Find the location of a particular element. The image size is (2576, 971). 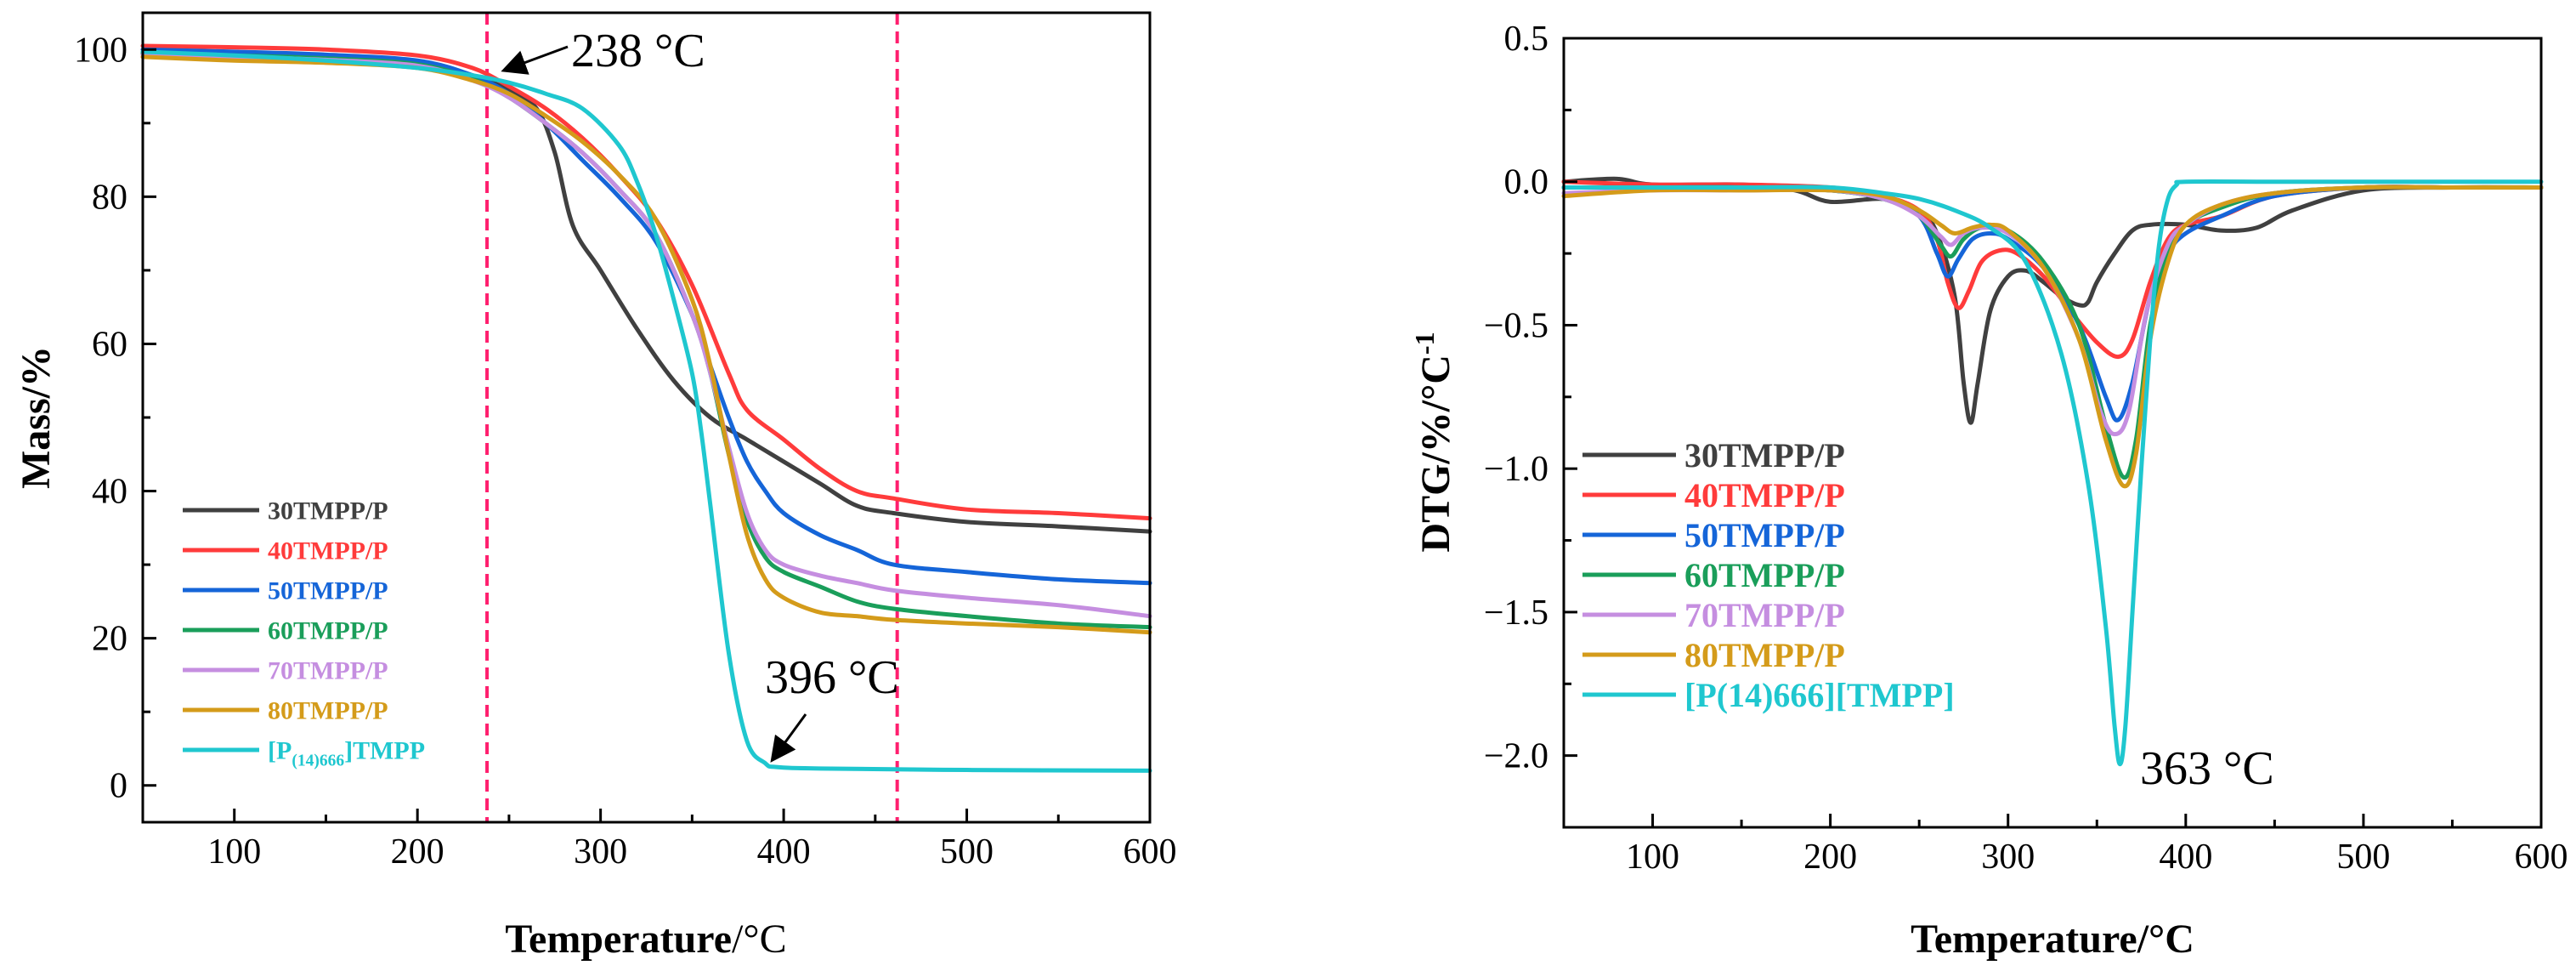

tga-legend-entry: 60TMPP/P is located at coordinates (285, 631).